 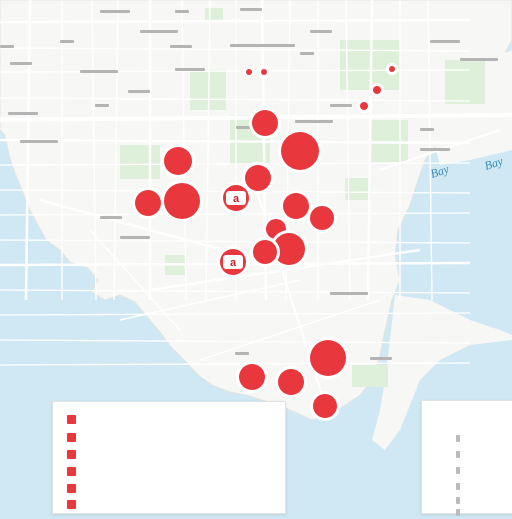 I want to click on water-label-bay-1: Bay, so click(x=440, y=171).